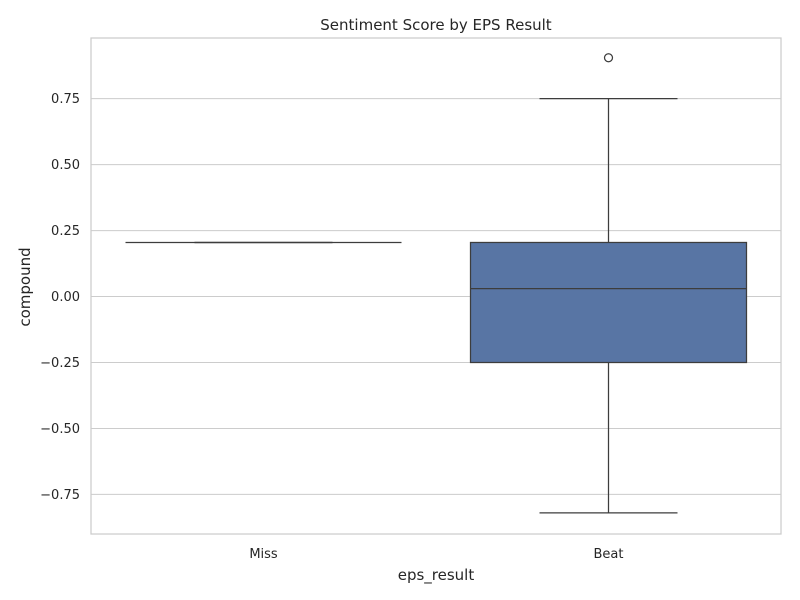 Image resolution: width=800 pixels, height=600 pixels. What do you see at coordinates (609, 554) in the screenshot?
I see `x-tick-label: Beat` at bounding box center [609, 554].